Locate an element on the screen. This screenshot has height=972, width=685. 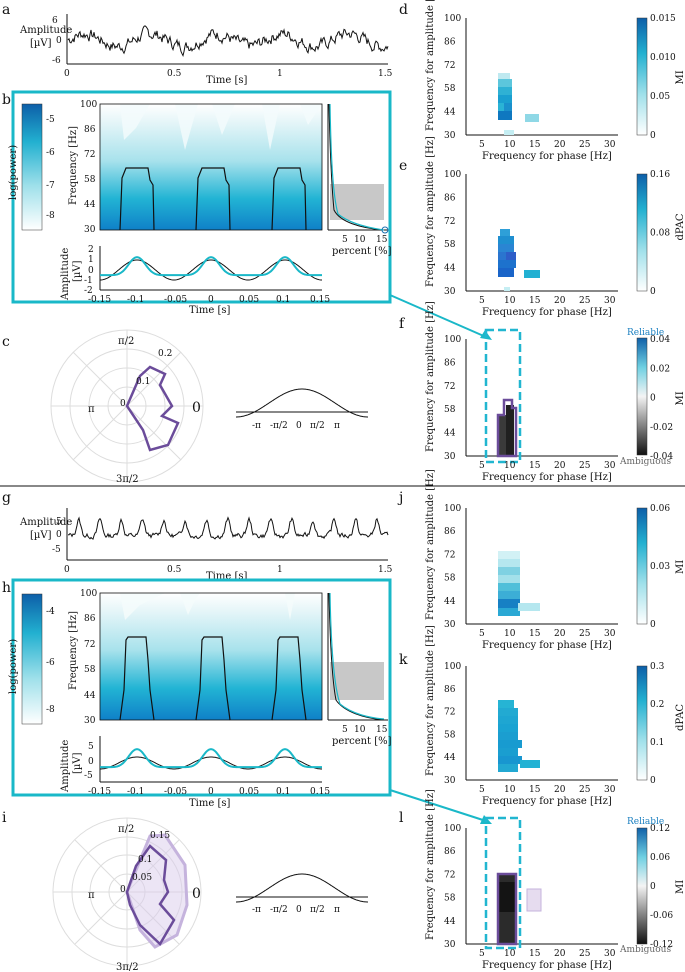
a-ytick-6: 6 is located at coordinates (55, 21).